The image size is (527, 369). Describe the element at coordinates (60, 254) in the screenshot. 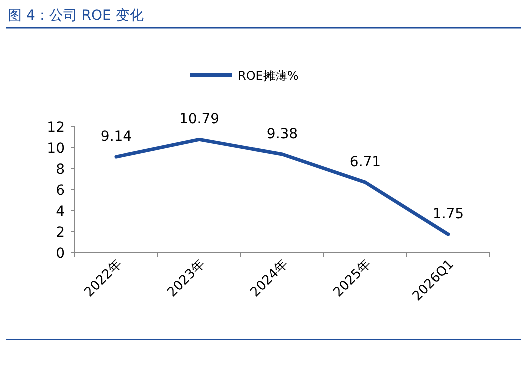

I see `y-tick-label: 0` at that location.